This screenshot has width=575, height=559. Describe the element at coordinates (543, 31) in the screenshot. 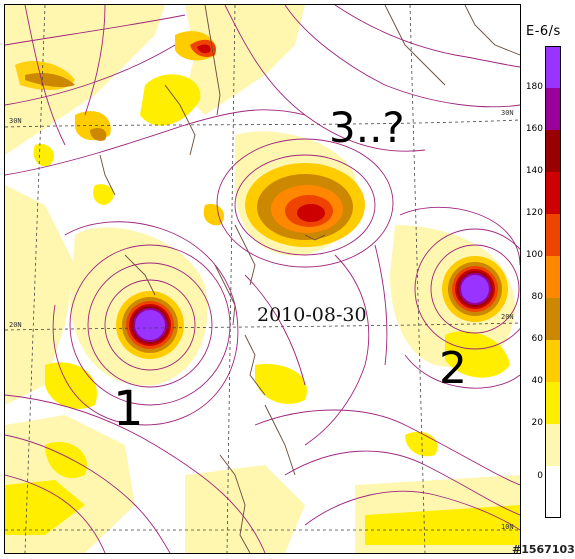

I see `legend-unit-label: E-6/s` at that location.